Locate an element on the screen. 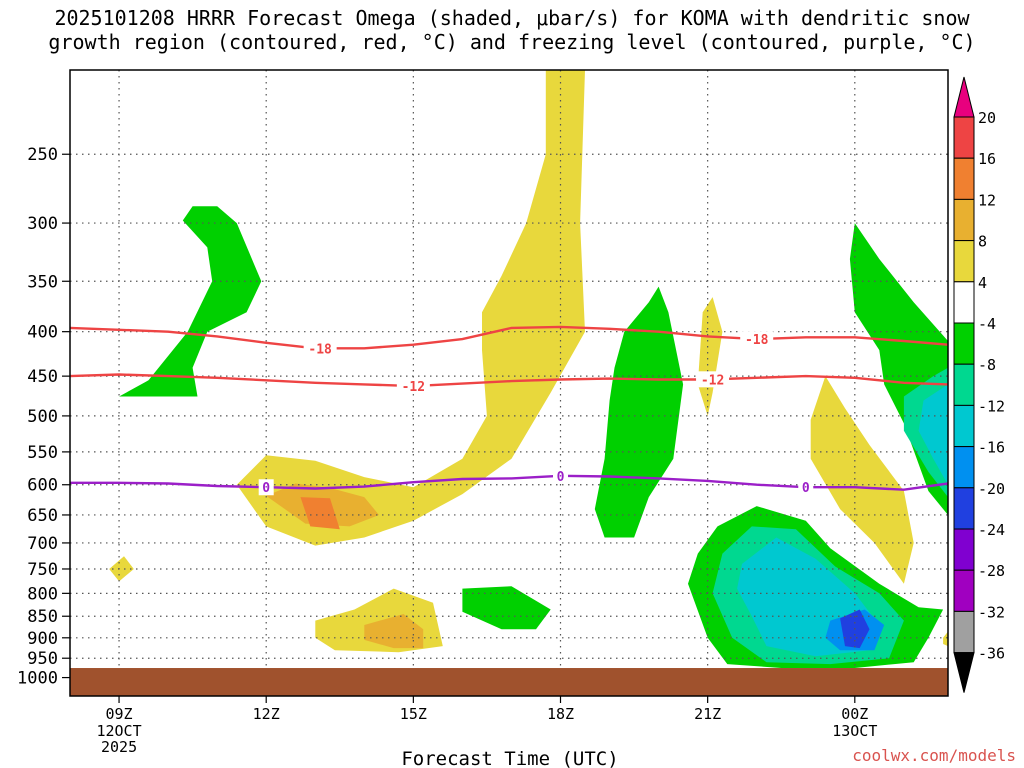 This screenshot has height=768, width=1024. ytick-label-950: 950 is located at coordinates (42, 659).